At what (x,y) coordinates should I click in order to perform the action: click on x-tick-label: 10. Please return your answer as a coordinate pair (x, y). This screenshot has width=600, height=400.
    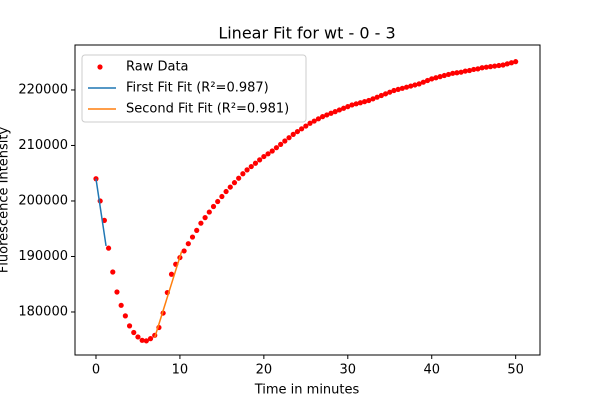
    Looking at the image, I should click on (180, 370).